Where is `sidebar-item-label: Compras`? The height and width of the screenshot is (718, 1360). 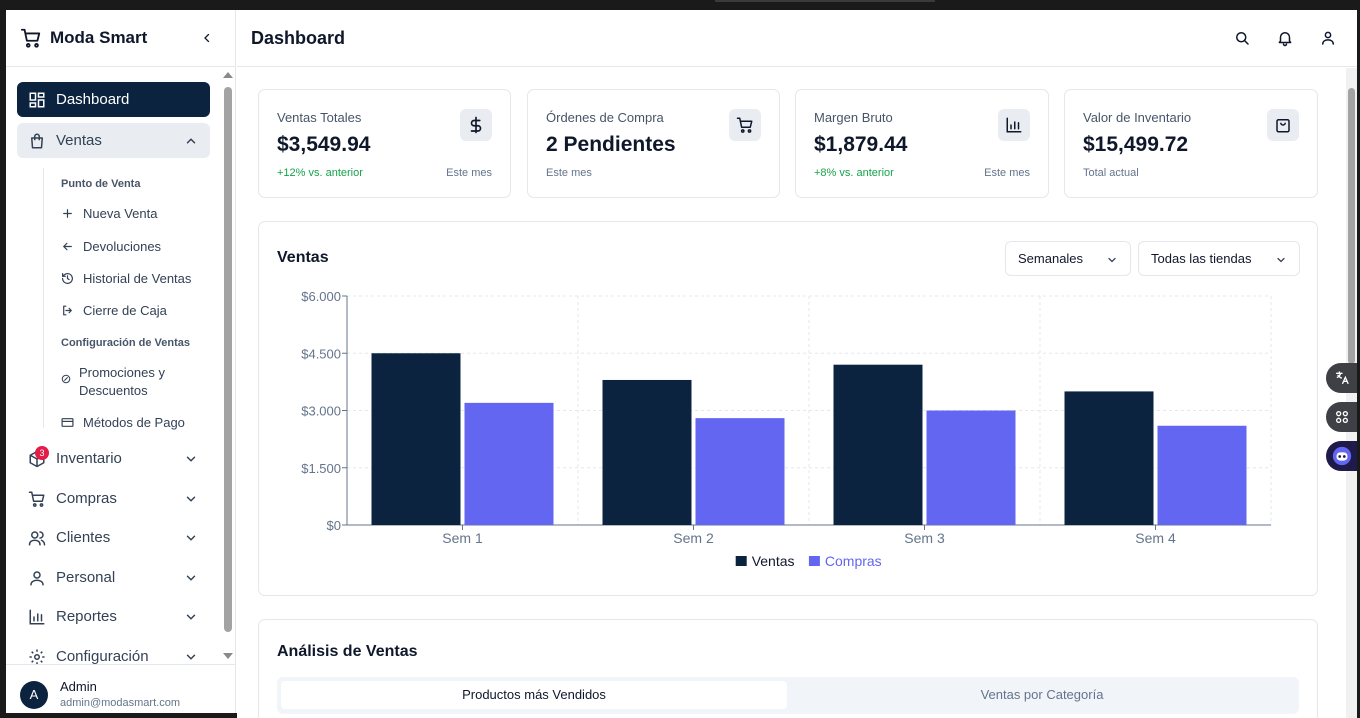 sidebar-item-label: Compras is located at coordinates (86, 498).